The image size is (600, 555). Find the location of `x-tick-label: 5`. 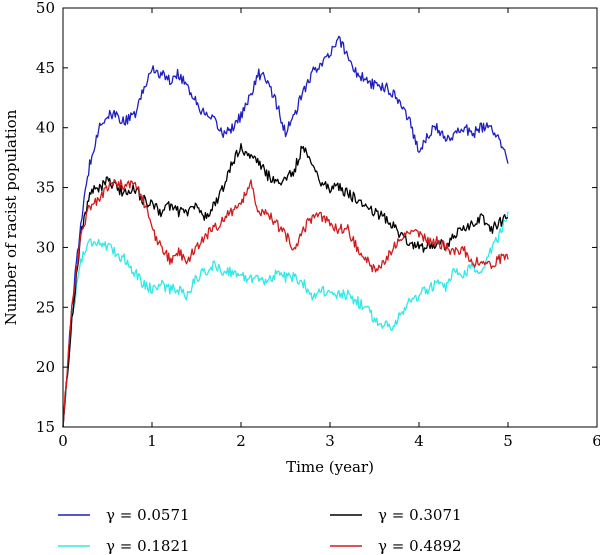

x-tick-label: 5 is located at coordinates (508, 441).